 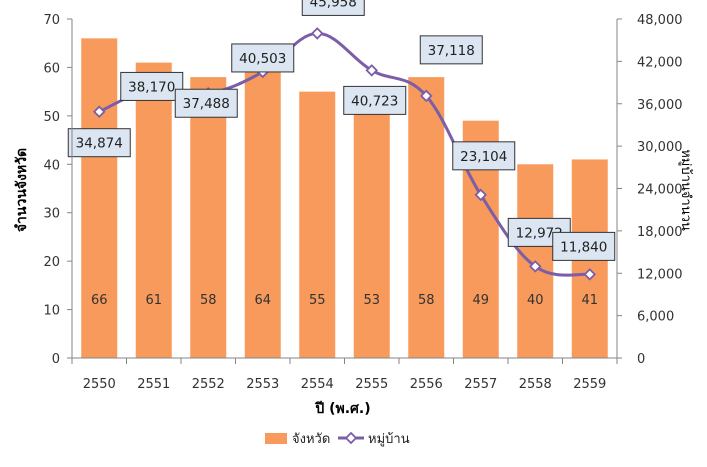 What do you see at coordinates (535, 384) in the screenshot?
I see `x-tick-label: 2558` at bounding box center [535, 384].